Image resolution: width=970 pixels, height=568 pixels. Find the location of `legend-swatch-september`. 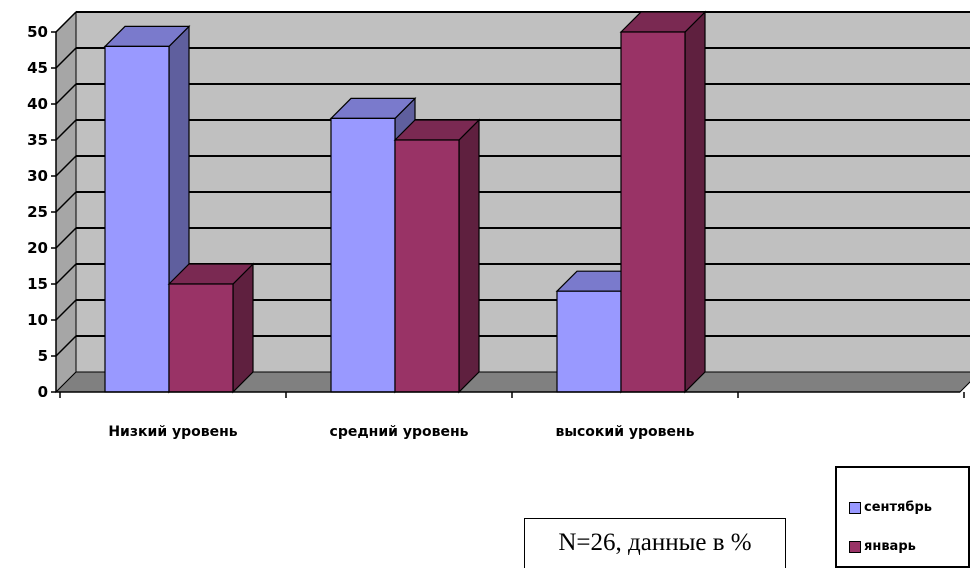

legend-swatch-september is located at coordinates (855, 507).